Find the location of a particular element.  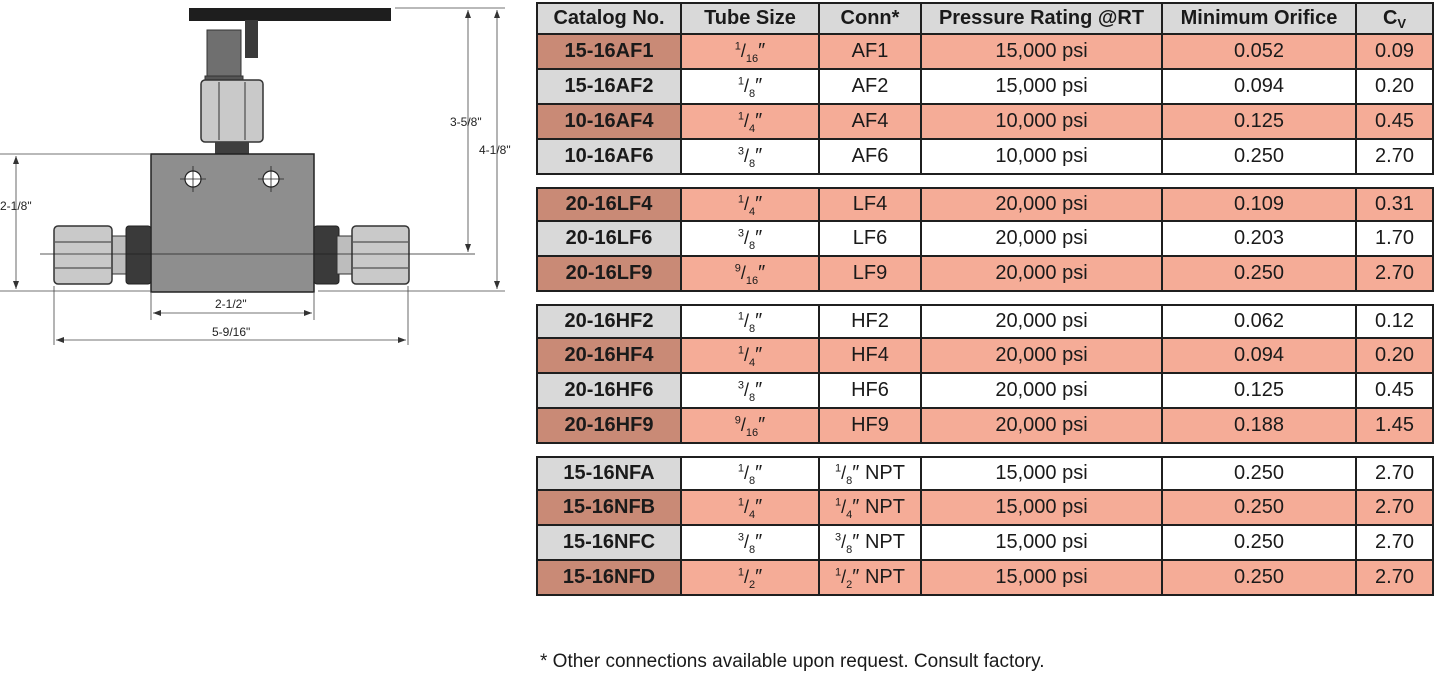

tube-size-fraction: 1/4 is located at coordinates (746, 508).